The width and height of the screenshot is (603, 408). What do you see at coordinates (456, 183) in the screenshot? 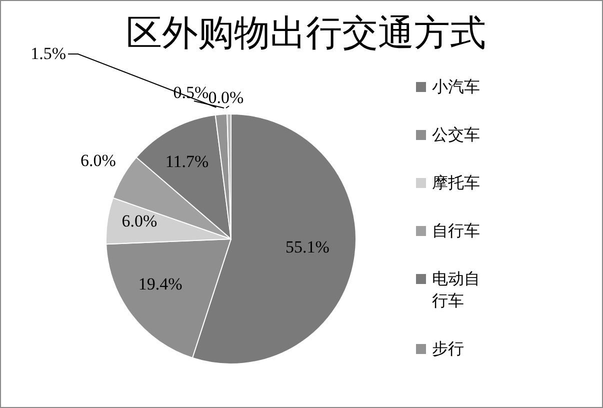
I see `legend-label: 摩托车` at bounding box center [456, 183].